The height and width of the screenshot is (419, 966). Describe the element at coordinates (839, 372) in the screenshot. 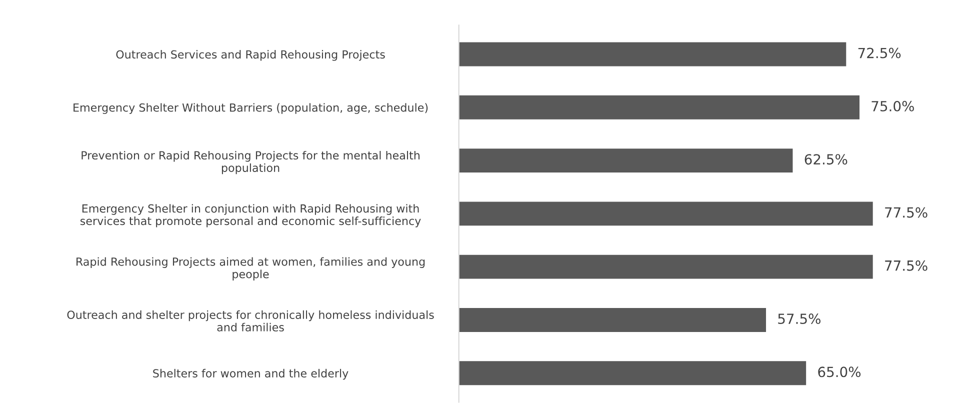

I see `data-label: 65.0%` at that location.